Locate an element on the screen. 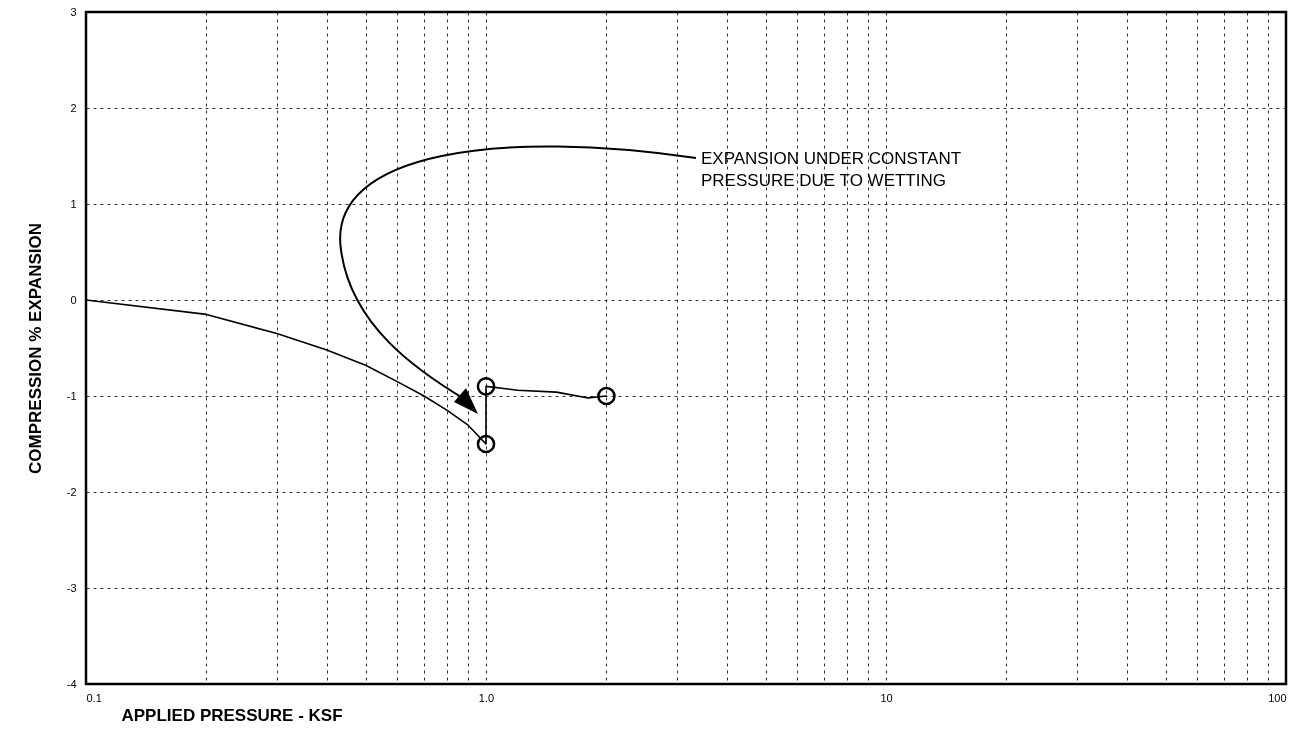  y-axis-title: COMPRESSION % EXPANSION is located at coordinates (35, 348).